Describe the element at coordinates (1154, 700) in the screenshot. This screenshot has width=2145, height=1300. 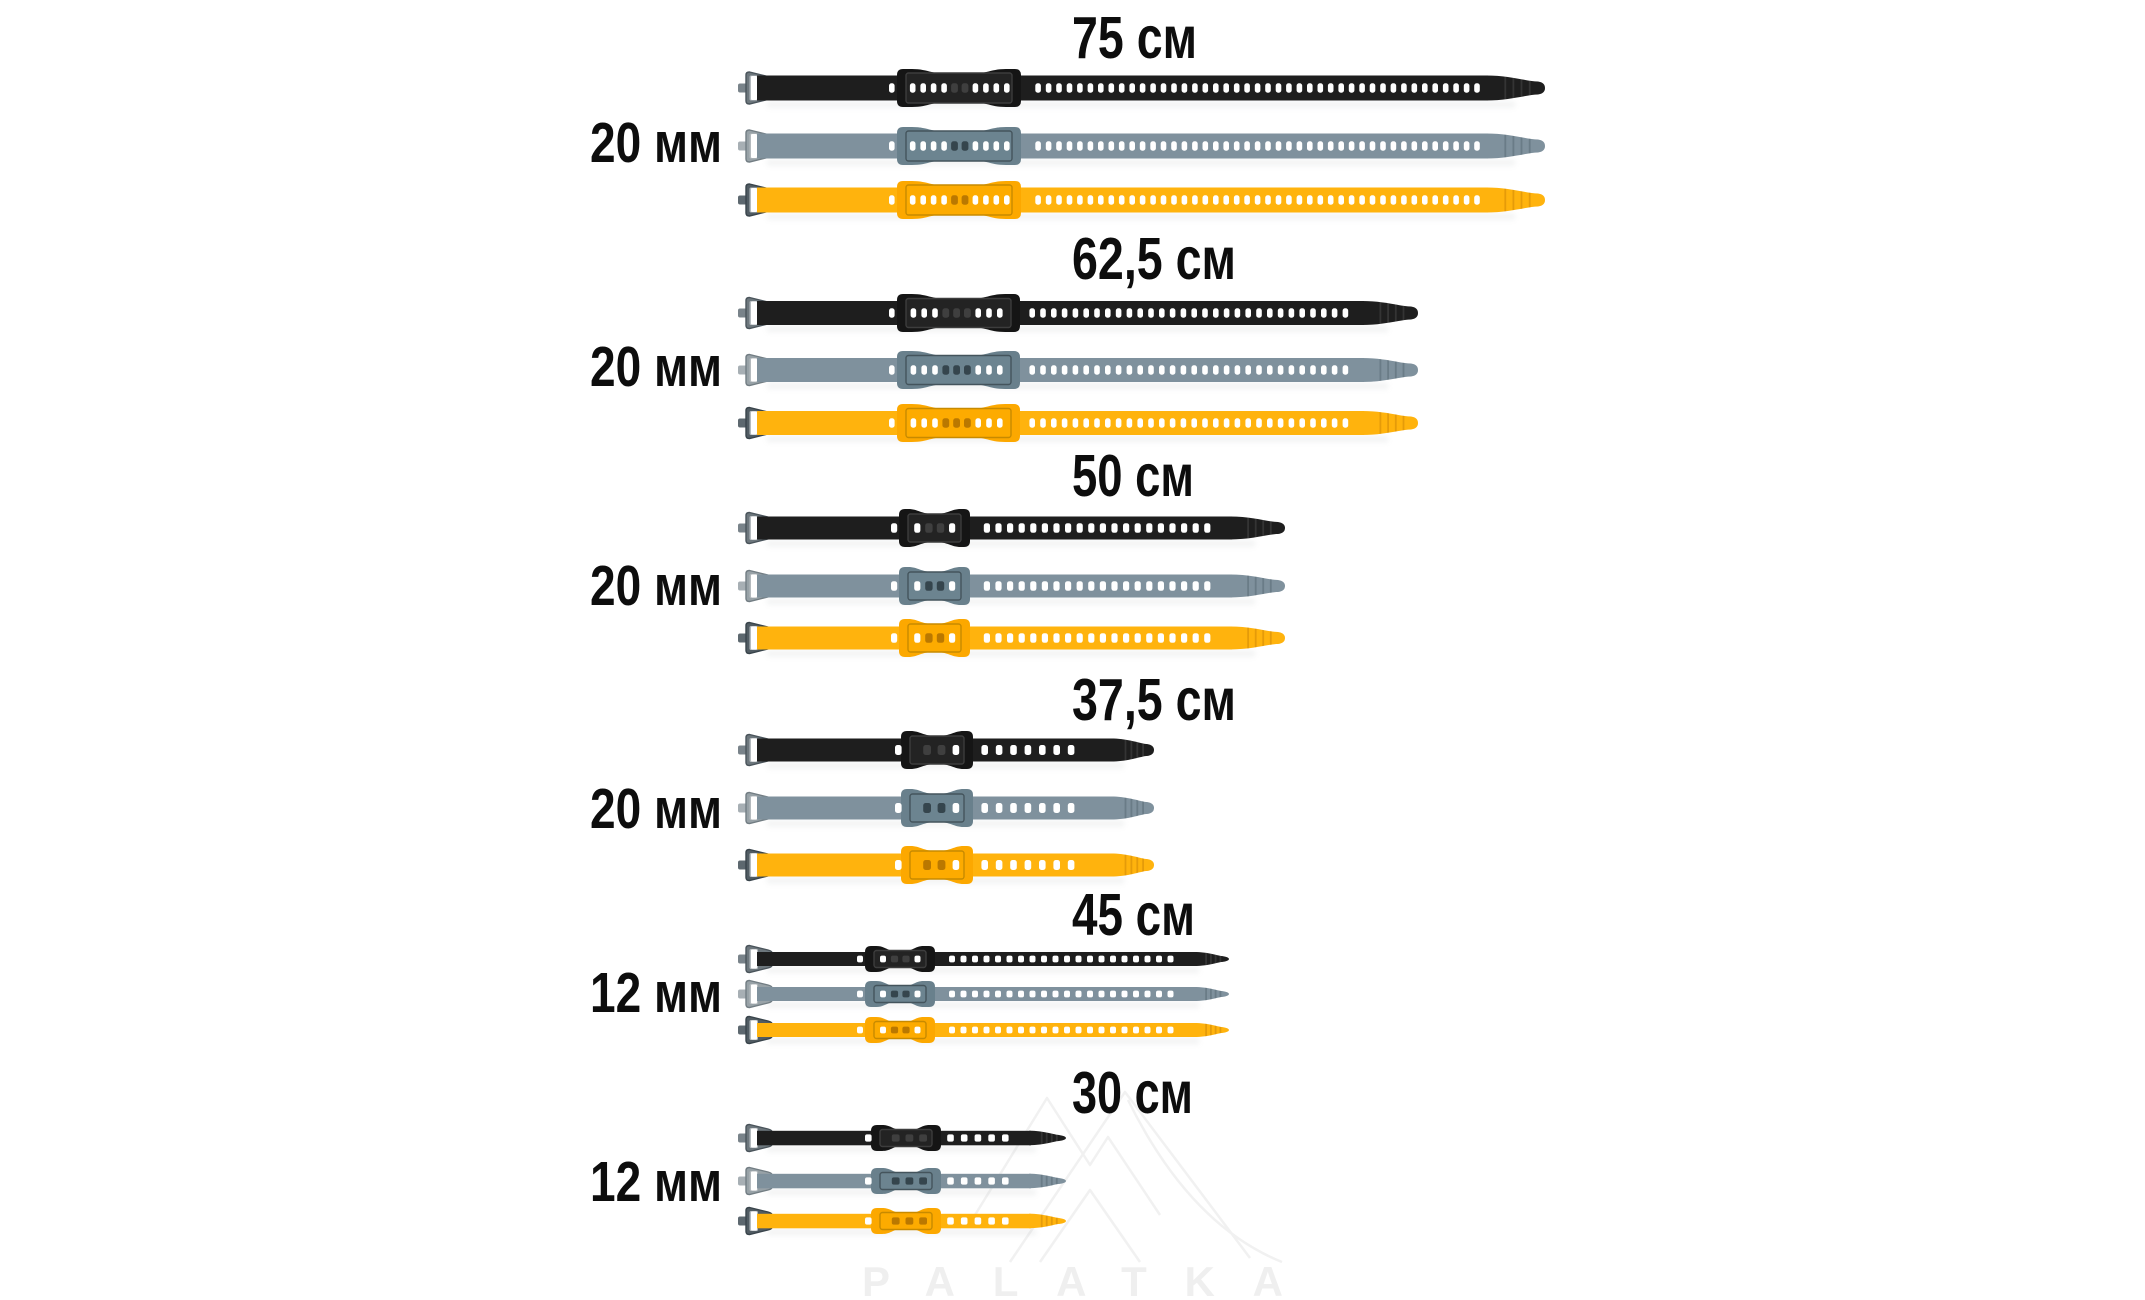
I see `svg-text: 37,5 см` at that location.